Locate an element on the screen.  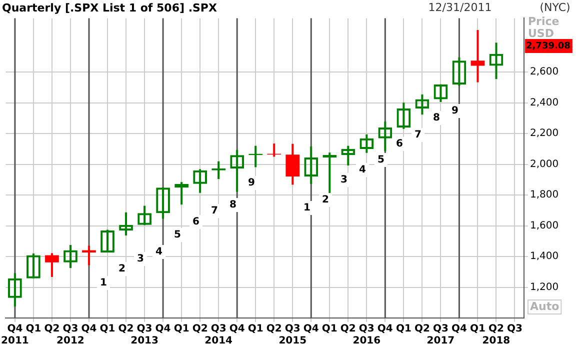
y-tick-label: 1,800 is located at coordinates (544, 195).